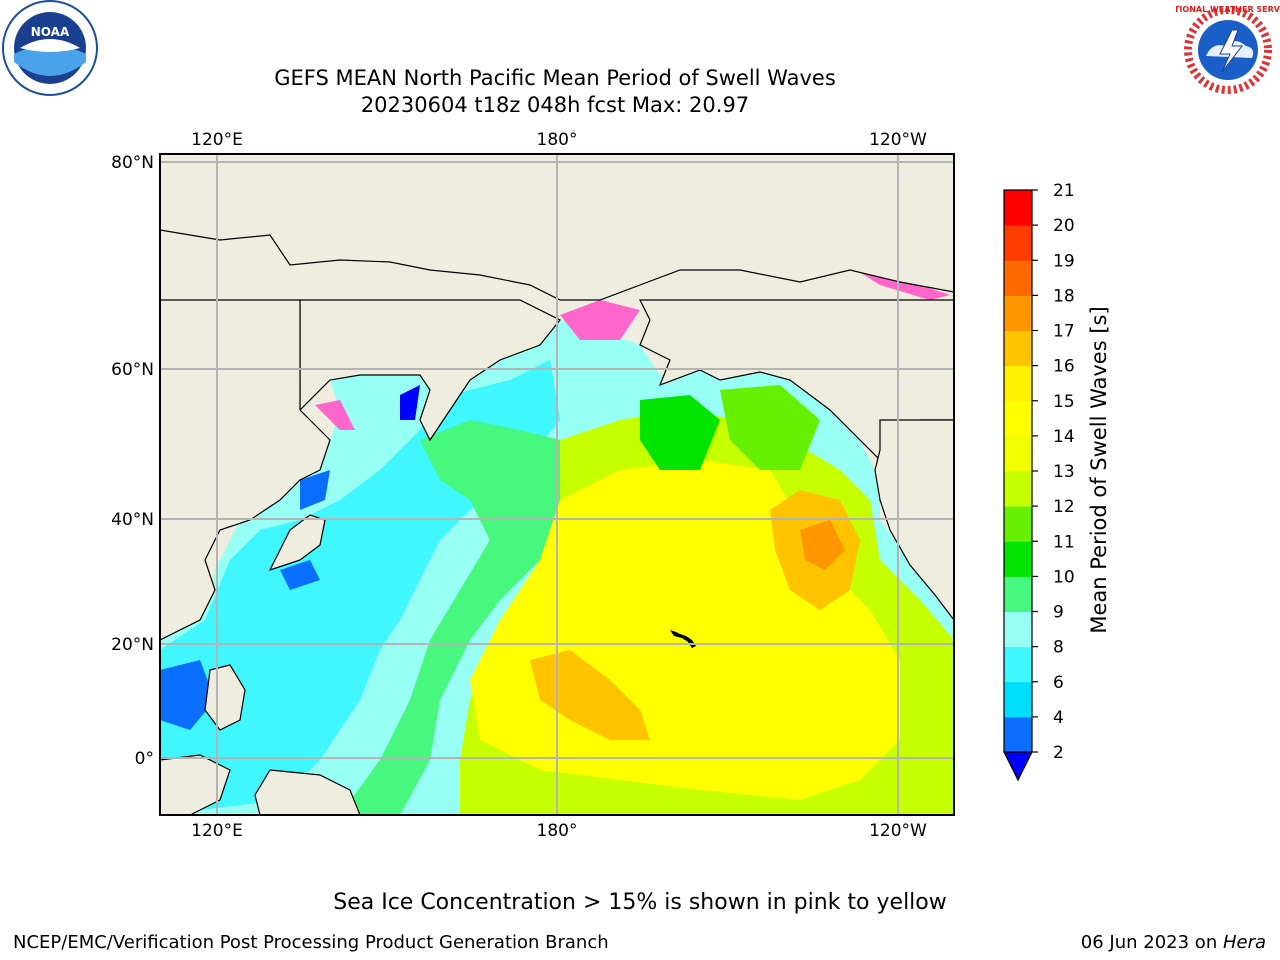 Image resolution: width=1280 pixels, height=960 pixels. What do you see at coordinates (1064, 332) in the screenshot?
I see `colorbar-tick-label: 17` at bounding box center [1064, 332].